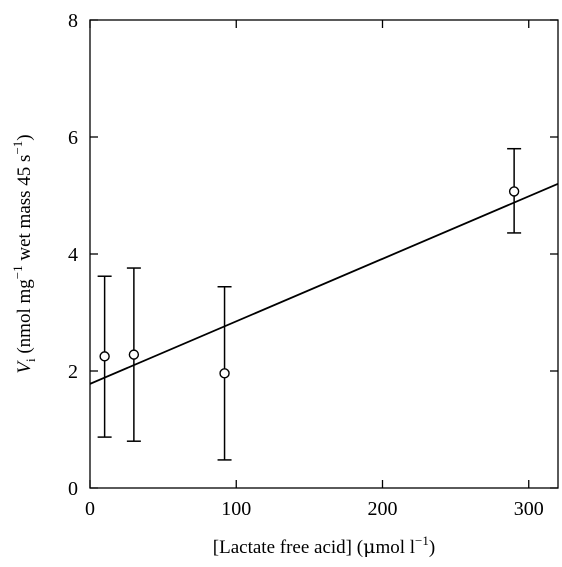  What do you see at coordinates (24, 319) in the screenshot?
I see `y-axis-title-open: (nmol mg` at bounding box center [24, 319].